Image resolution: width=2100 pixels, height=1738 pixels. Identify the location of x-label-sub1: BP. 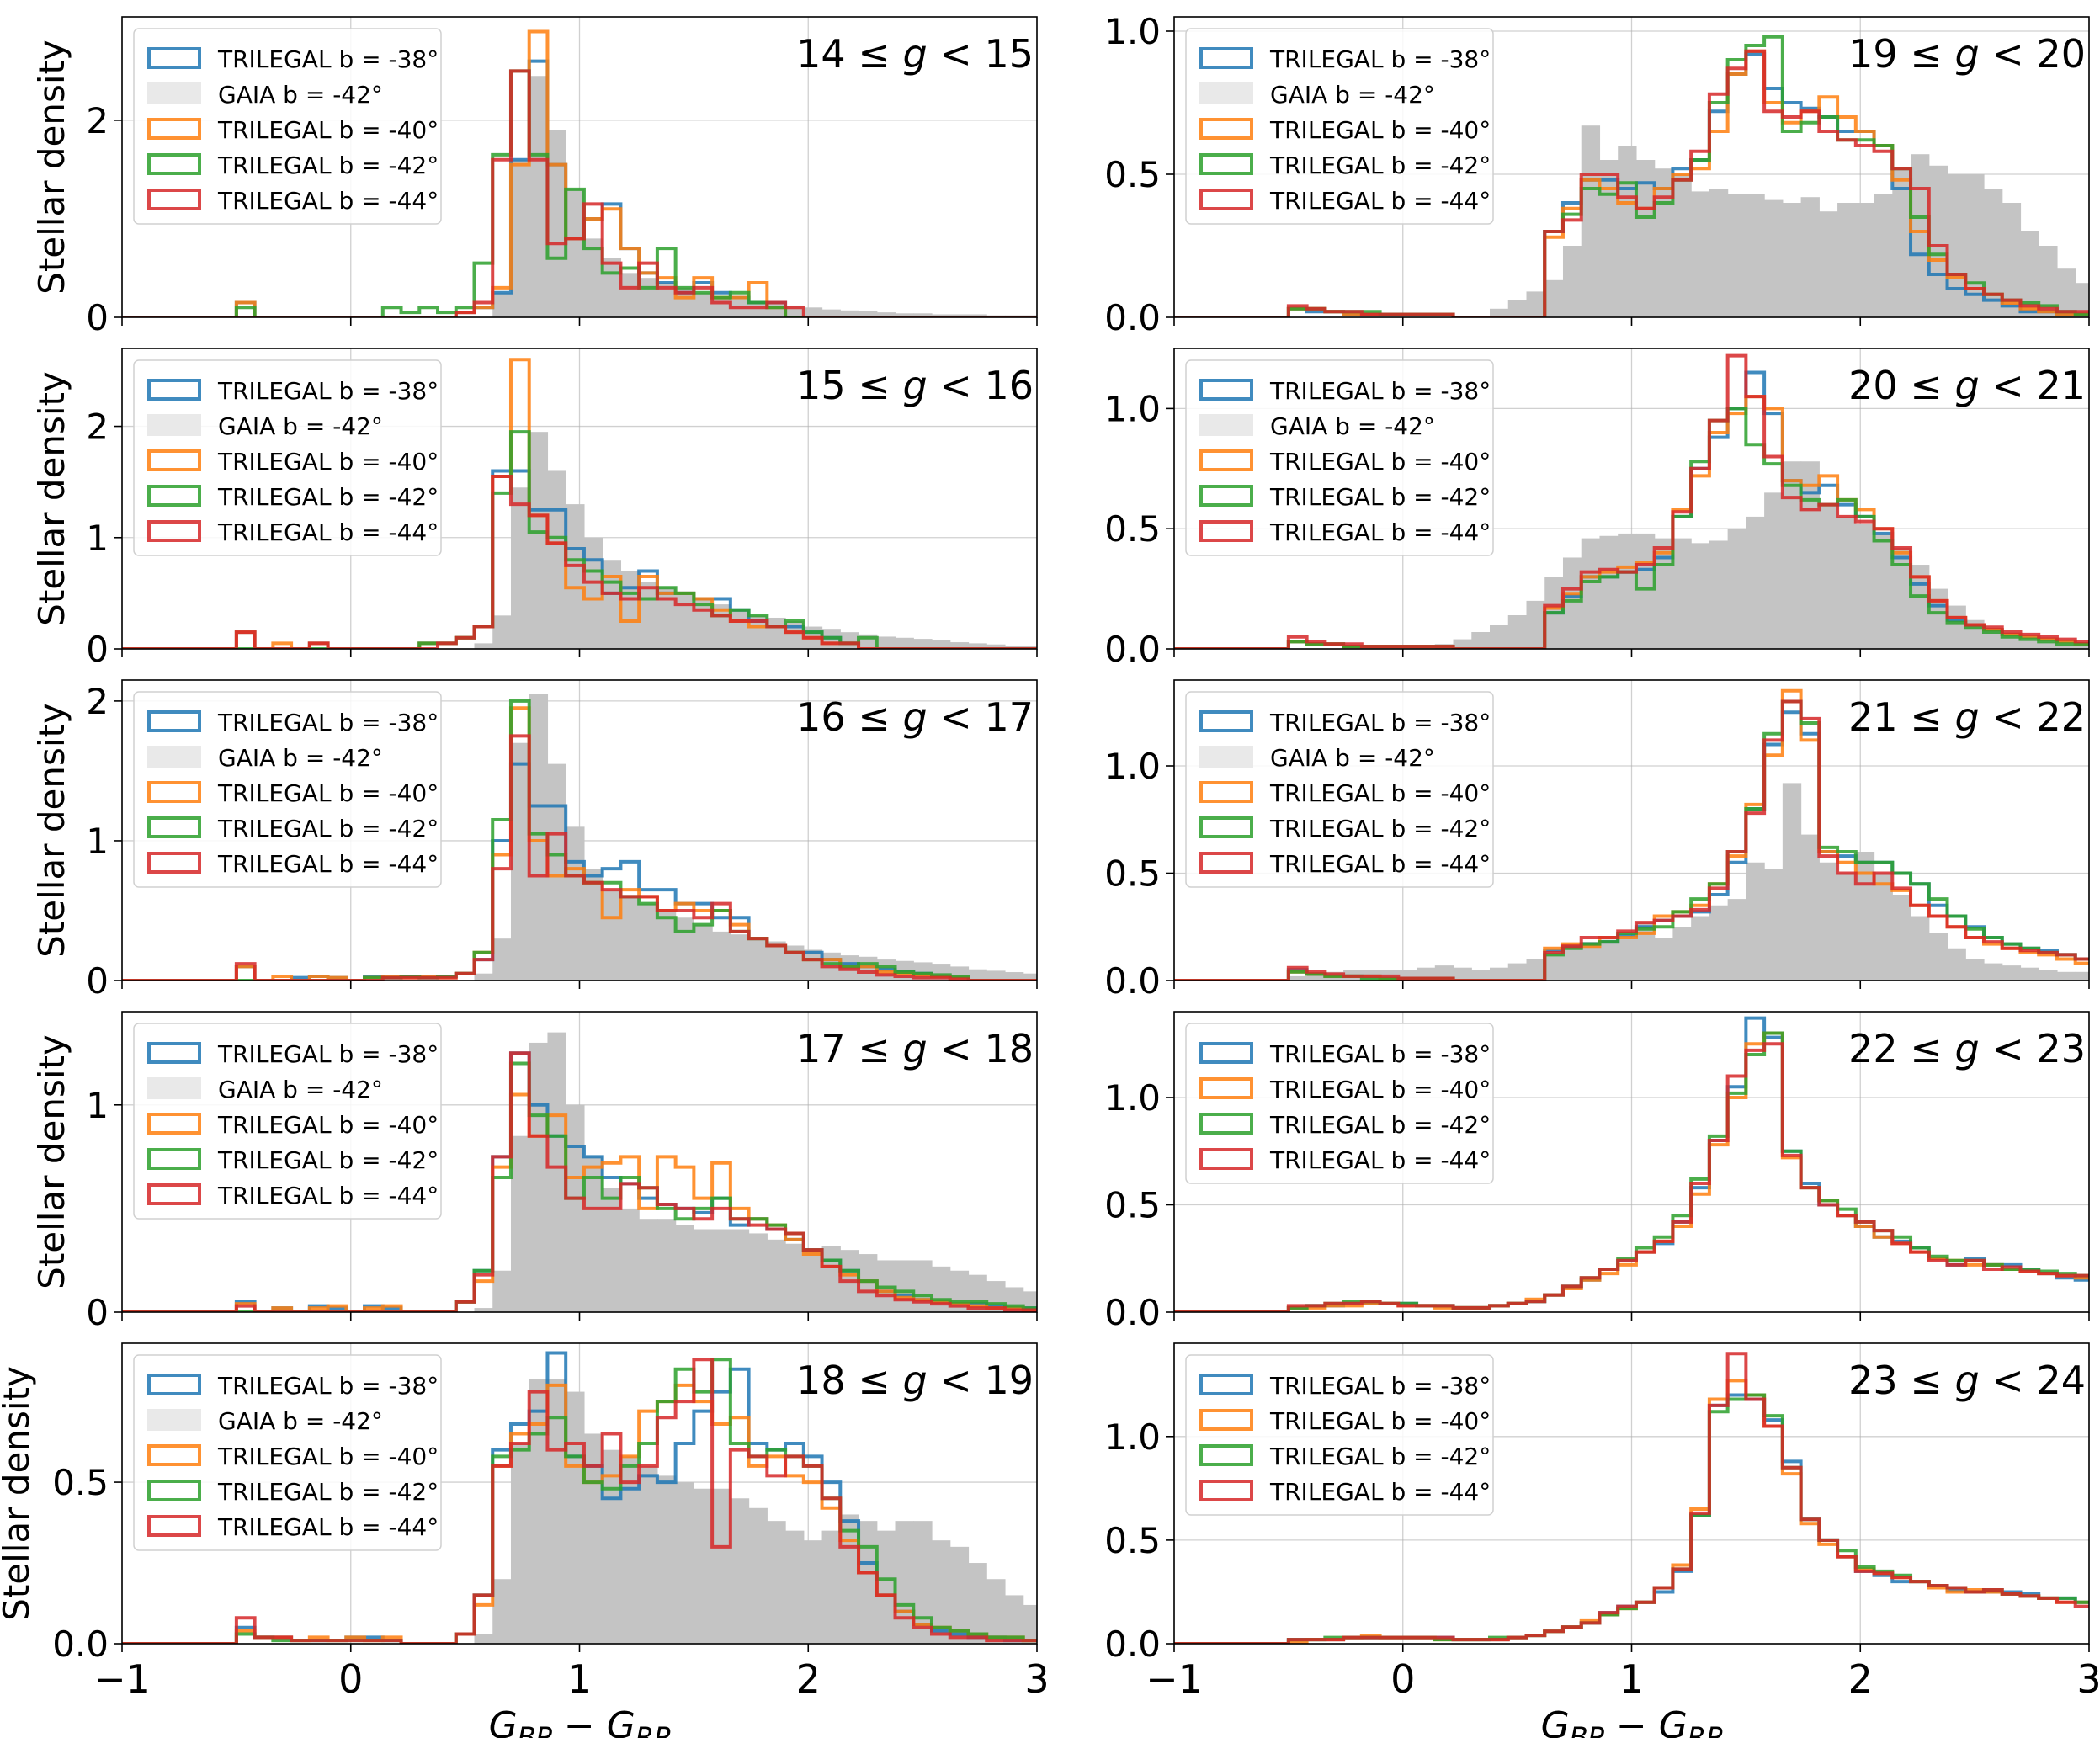
(535, 1729).